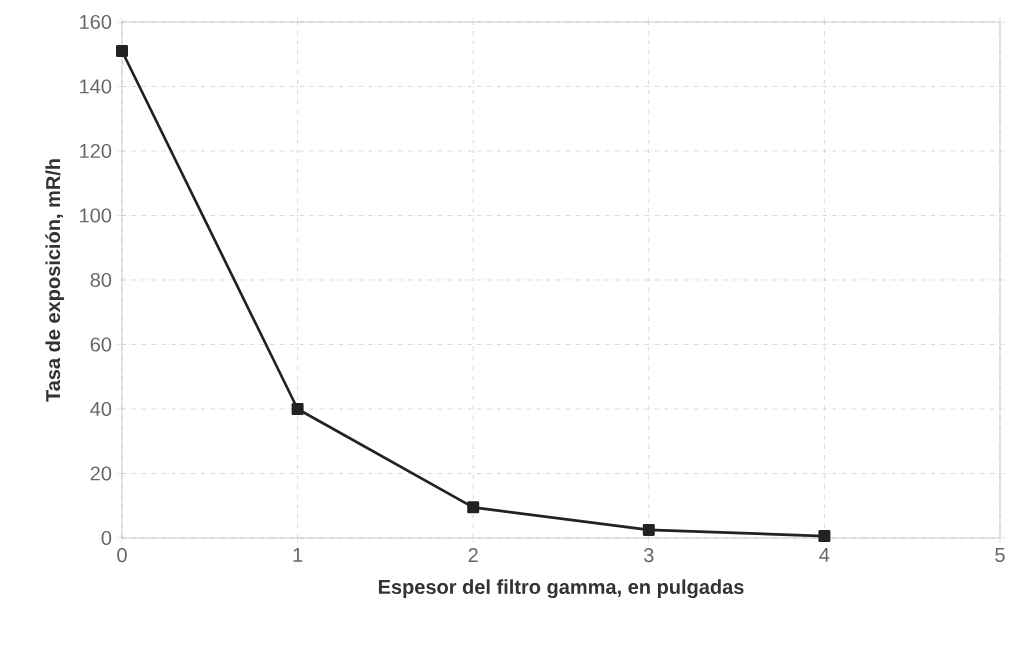 This screenshot has width=1013, height=648. What do you see at coordinates (561, 589) in the screenshot?
I see `x-axis-title: Espesor del filtro gamma, en pulgadas` at bounding box center [561, 589].